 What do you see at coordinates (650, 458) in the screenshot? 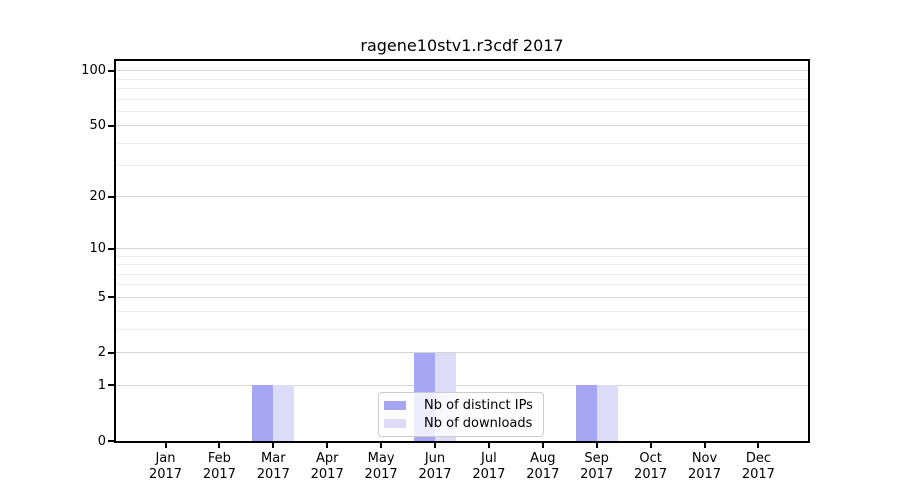
I see `x-tick-month: Oct` at bounding box center [650, 458].